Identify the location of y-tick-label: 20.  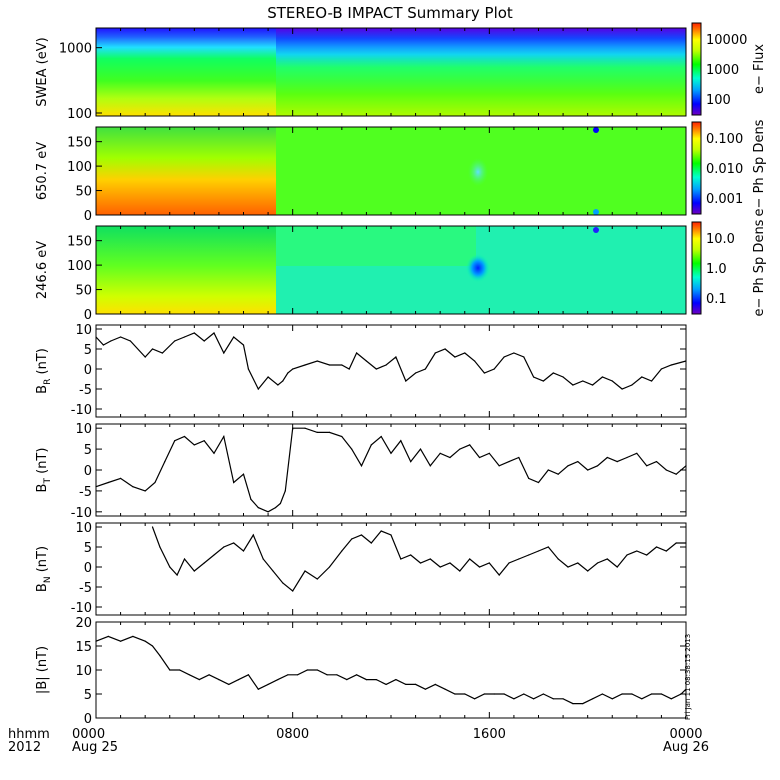
(83, 623).